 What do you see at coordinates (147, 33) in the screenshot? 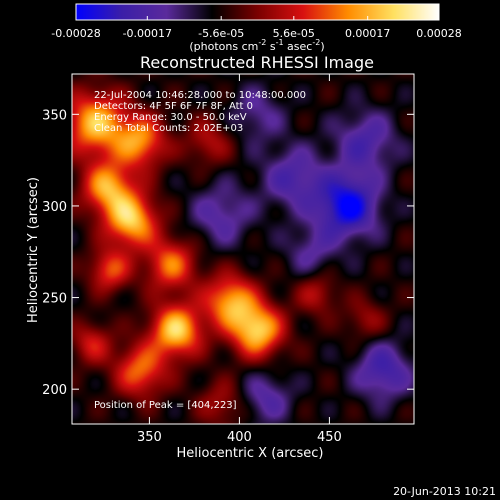
I see `colorbar-tick-label: -0.00017` at bounding box center [147, 33].